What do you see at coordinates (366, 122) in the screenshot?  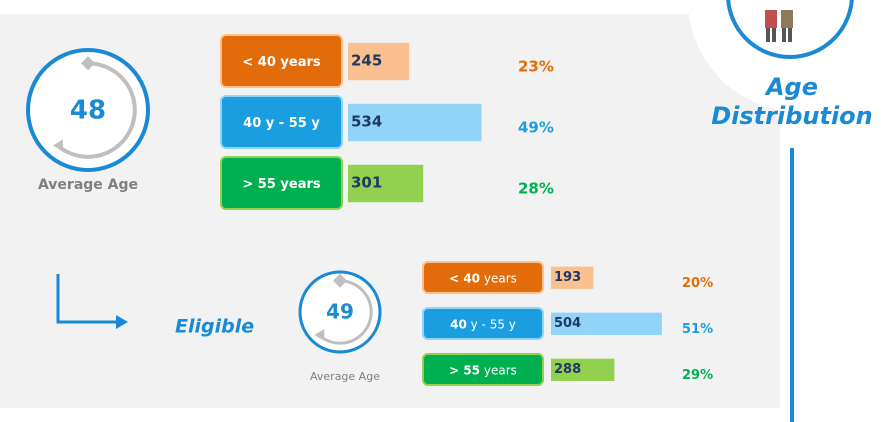 I see `count-value: 534` at bounding box center [366, 122].